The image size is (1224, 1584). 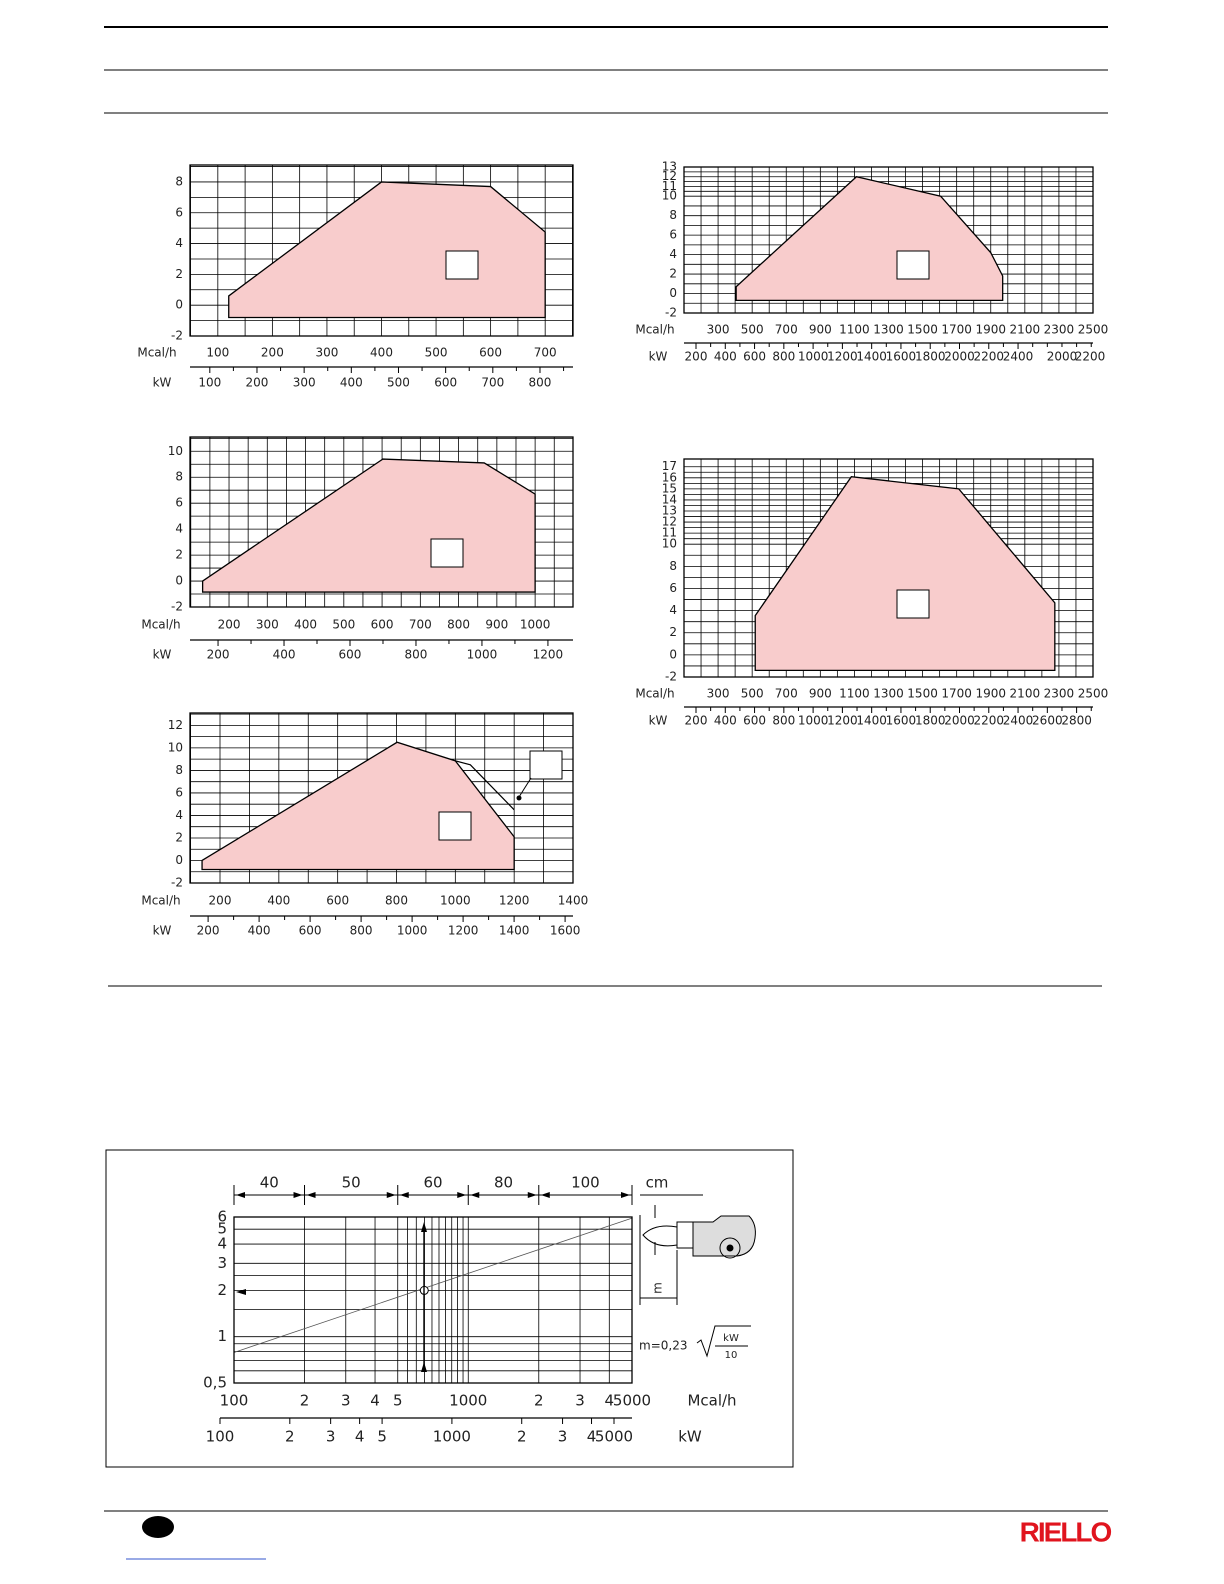 I want to click on x-tick-label: 300, so click(x=326, y=353).